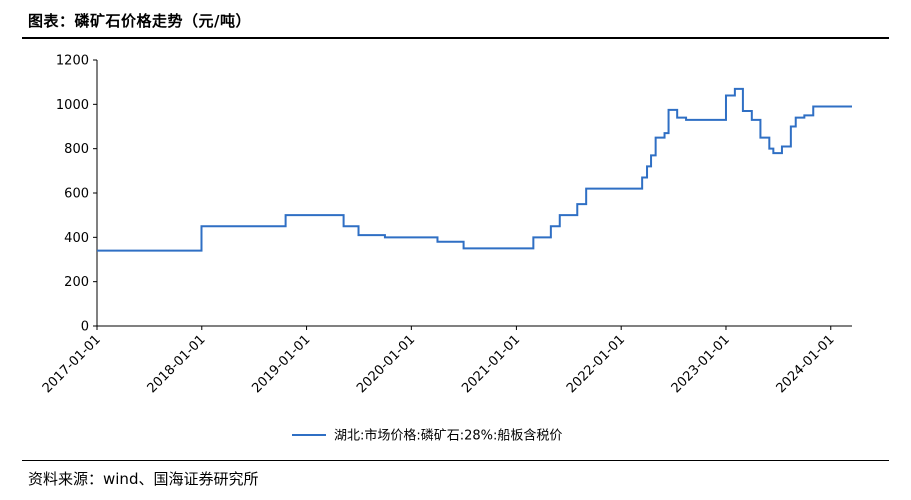  Describe the element at coordinates (455, 38) in the screenshot. I see `title-divider` at that location.